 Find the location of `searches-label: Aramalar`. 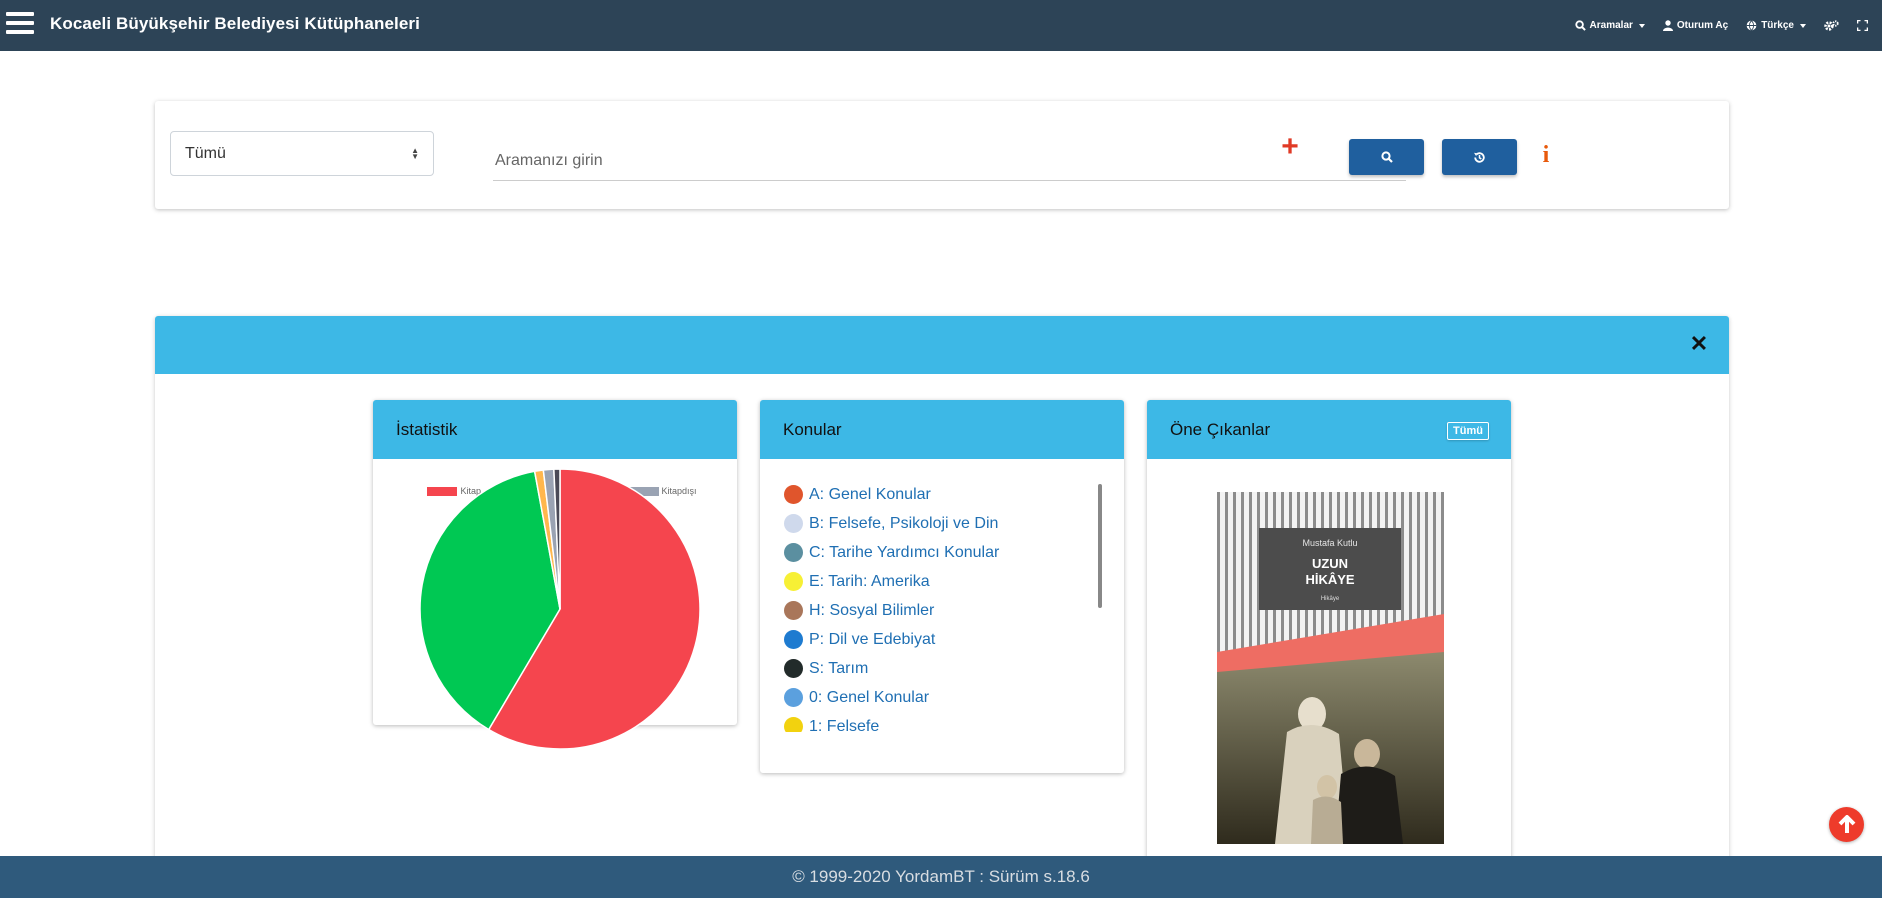

searches-label: Aramalar is located at coordinates (1611, 25).